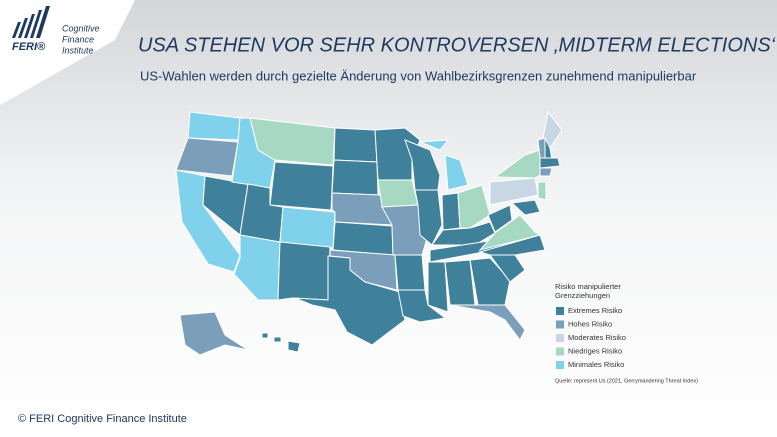 The width and height of the screenshot is (777, 437). I want to click on legend-label: Minimales Risiko, so click(596, 364).